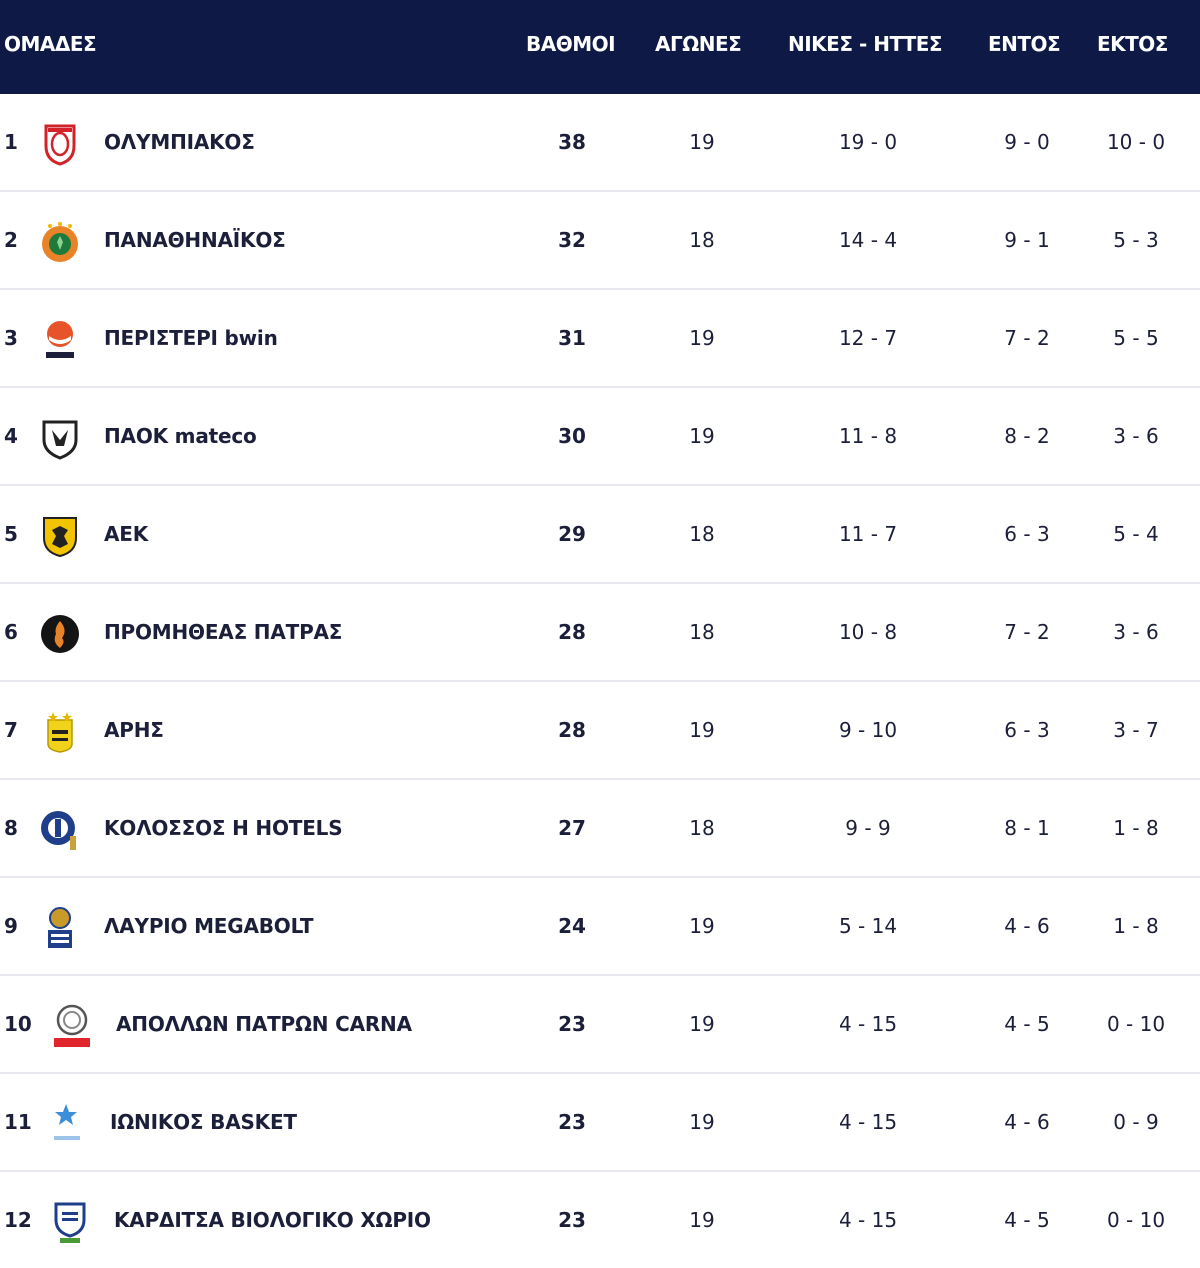 This screenshot has height=1268, width=1200. Describe the element at coordinates (868, 926) in the screenshot. I see `team-wins-losses: 5 - 14` at that location.